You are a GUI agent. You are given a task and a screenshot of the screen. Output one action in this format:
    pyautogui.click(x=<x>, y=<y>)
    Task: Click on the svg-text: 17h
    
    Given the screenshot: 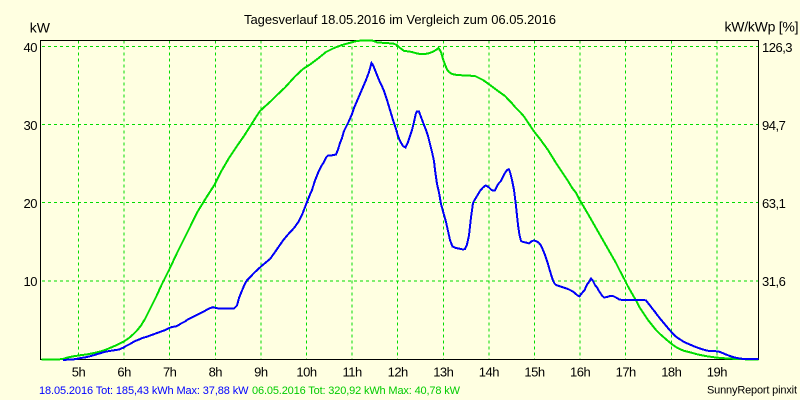 What is the action you would take?
    pyautogui.click(x=626, y=372)
    